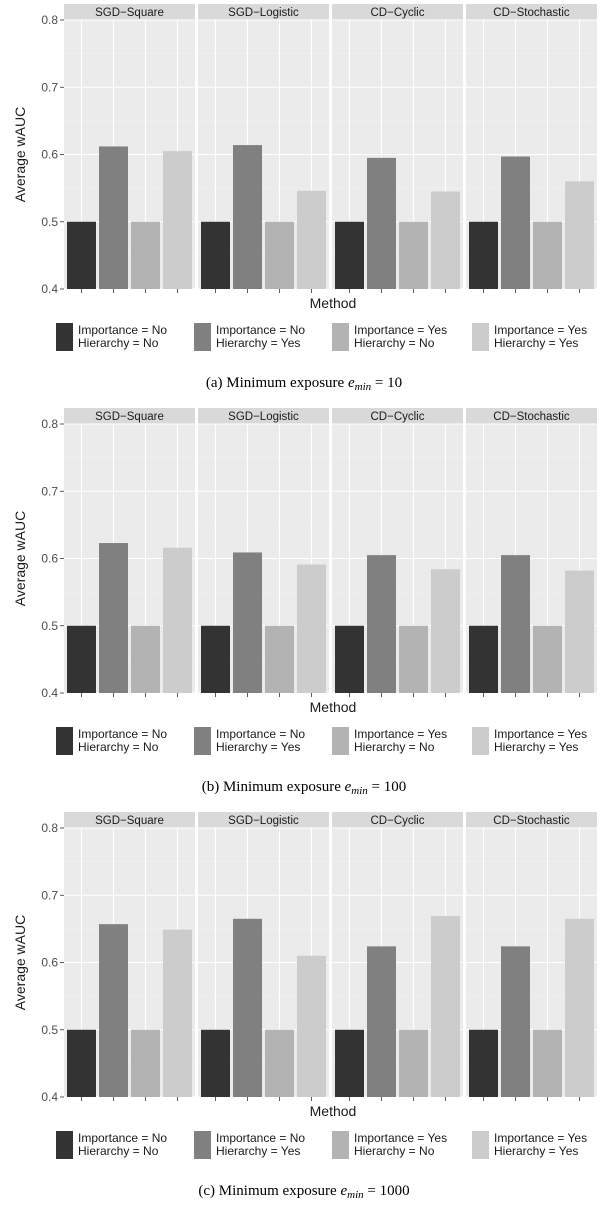 This screenshot has width=608, height=1212. I want to click on caption-prefix: (a) Minimum exposure, so click(277, 383).